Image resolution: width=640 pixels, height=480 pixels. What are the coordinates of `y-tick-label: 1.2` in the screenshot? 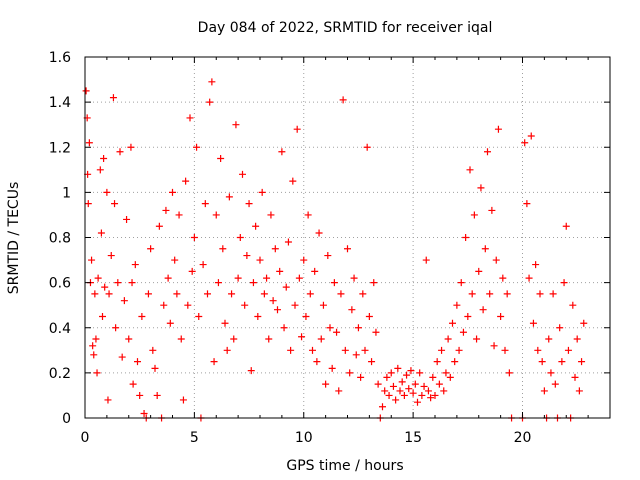 It's located at (60, 148).